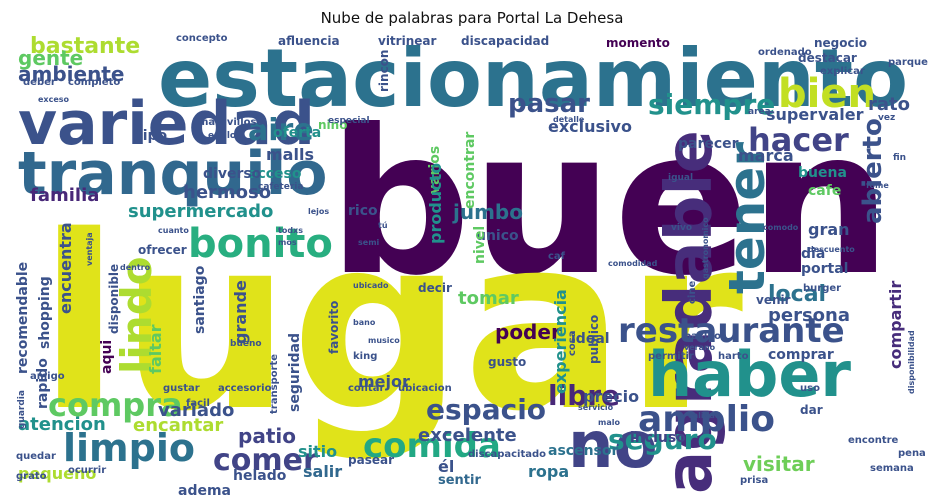  I want to click on word: detalle, so click(569, 119).